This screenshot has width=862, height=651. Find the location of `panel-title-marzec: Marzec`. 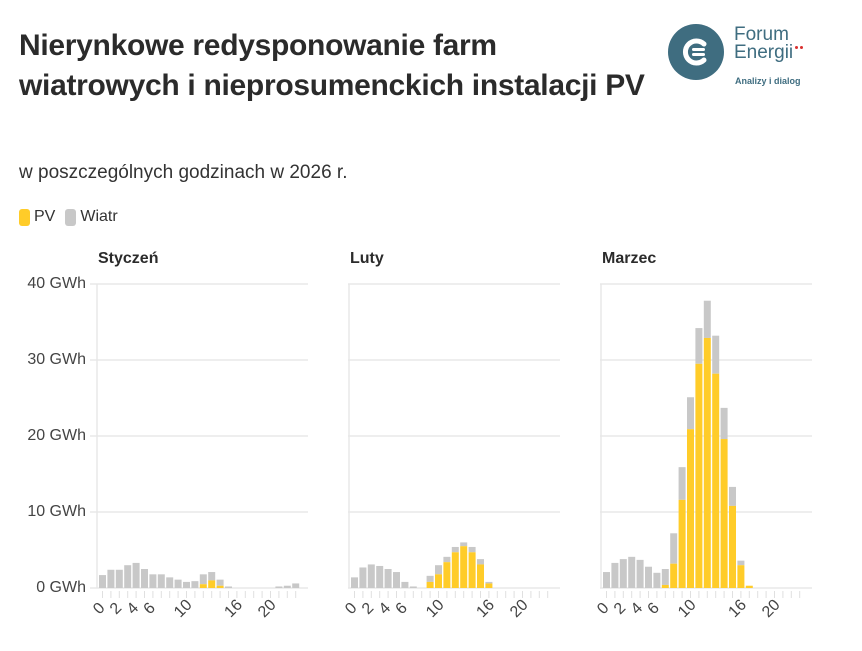

panel-title-marzec: Marzec is located at coordinates (629, 258).